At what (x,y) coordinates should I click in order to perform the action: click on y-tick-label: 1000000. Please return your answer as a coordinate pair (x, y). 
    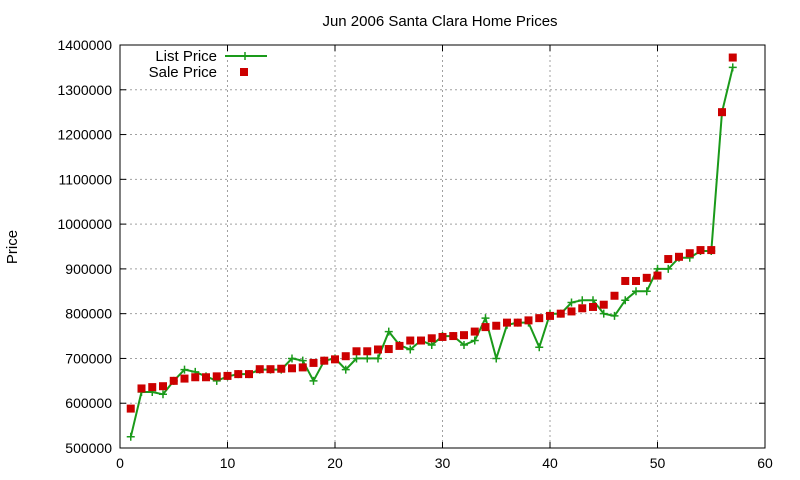
    Looking at the image, I should click on (84, 224).